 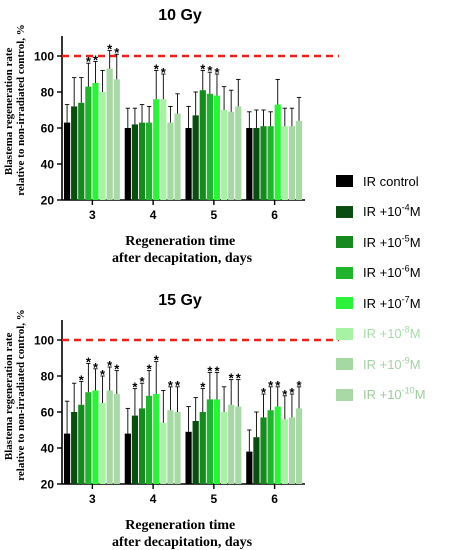 I want to click on legend-item: IR +10-6M, so click(x=400, y=273).